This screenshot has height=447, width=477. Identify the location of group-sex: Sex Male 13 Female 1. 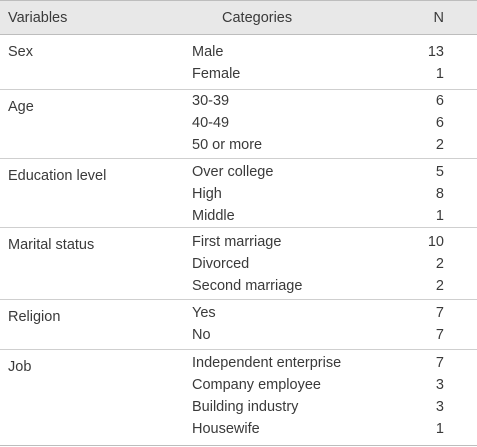
(238, 62).